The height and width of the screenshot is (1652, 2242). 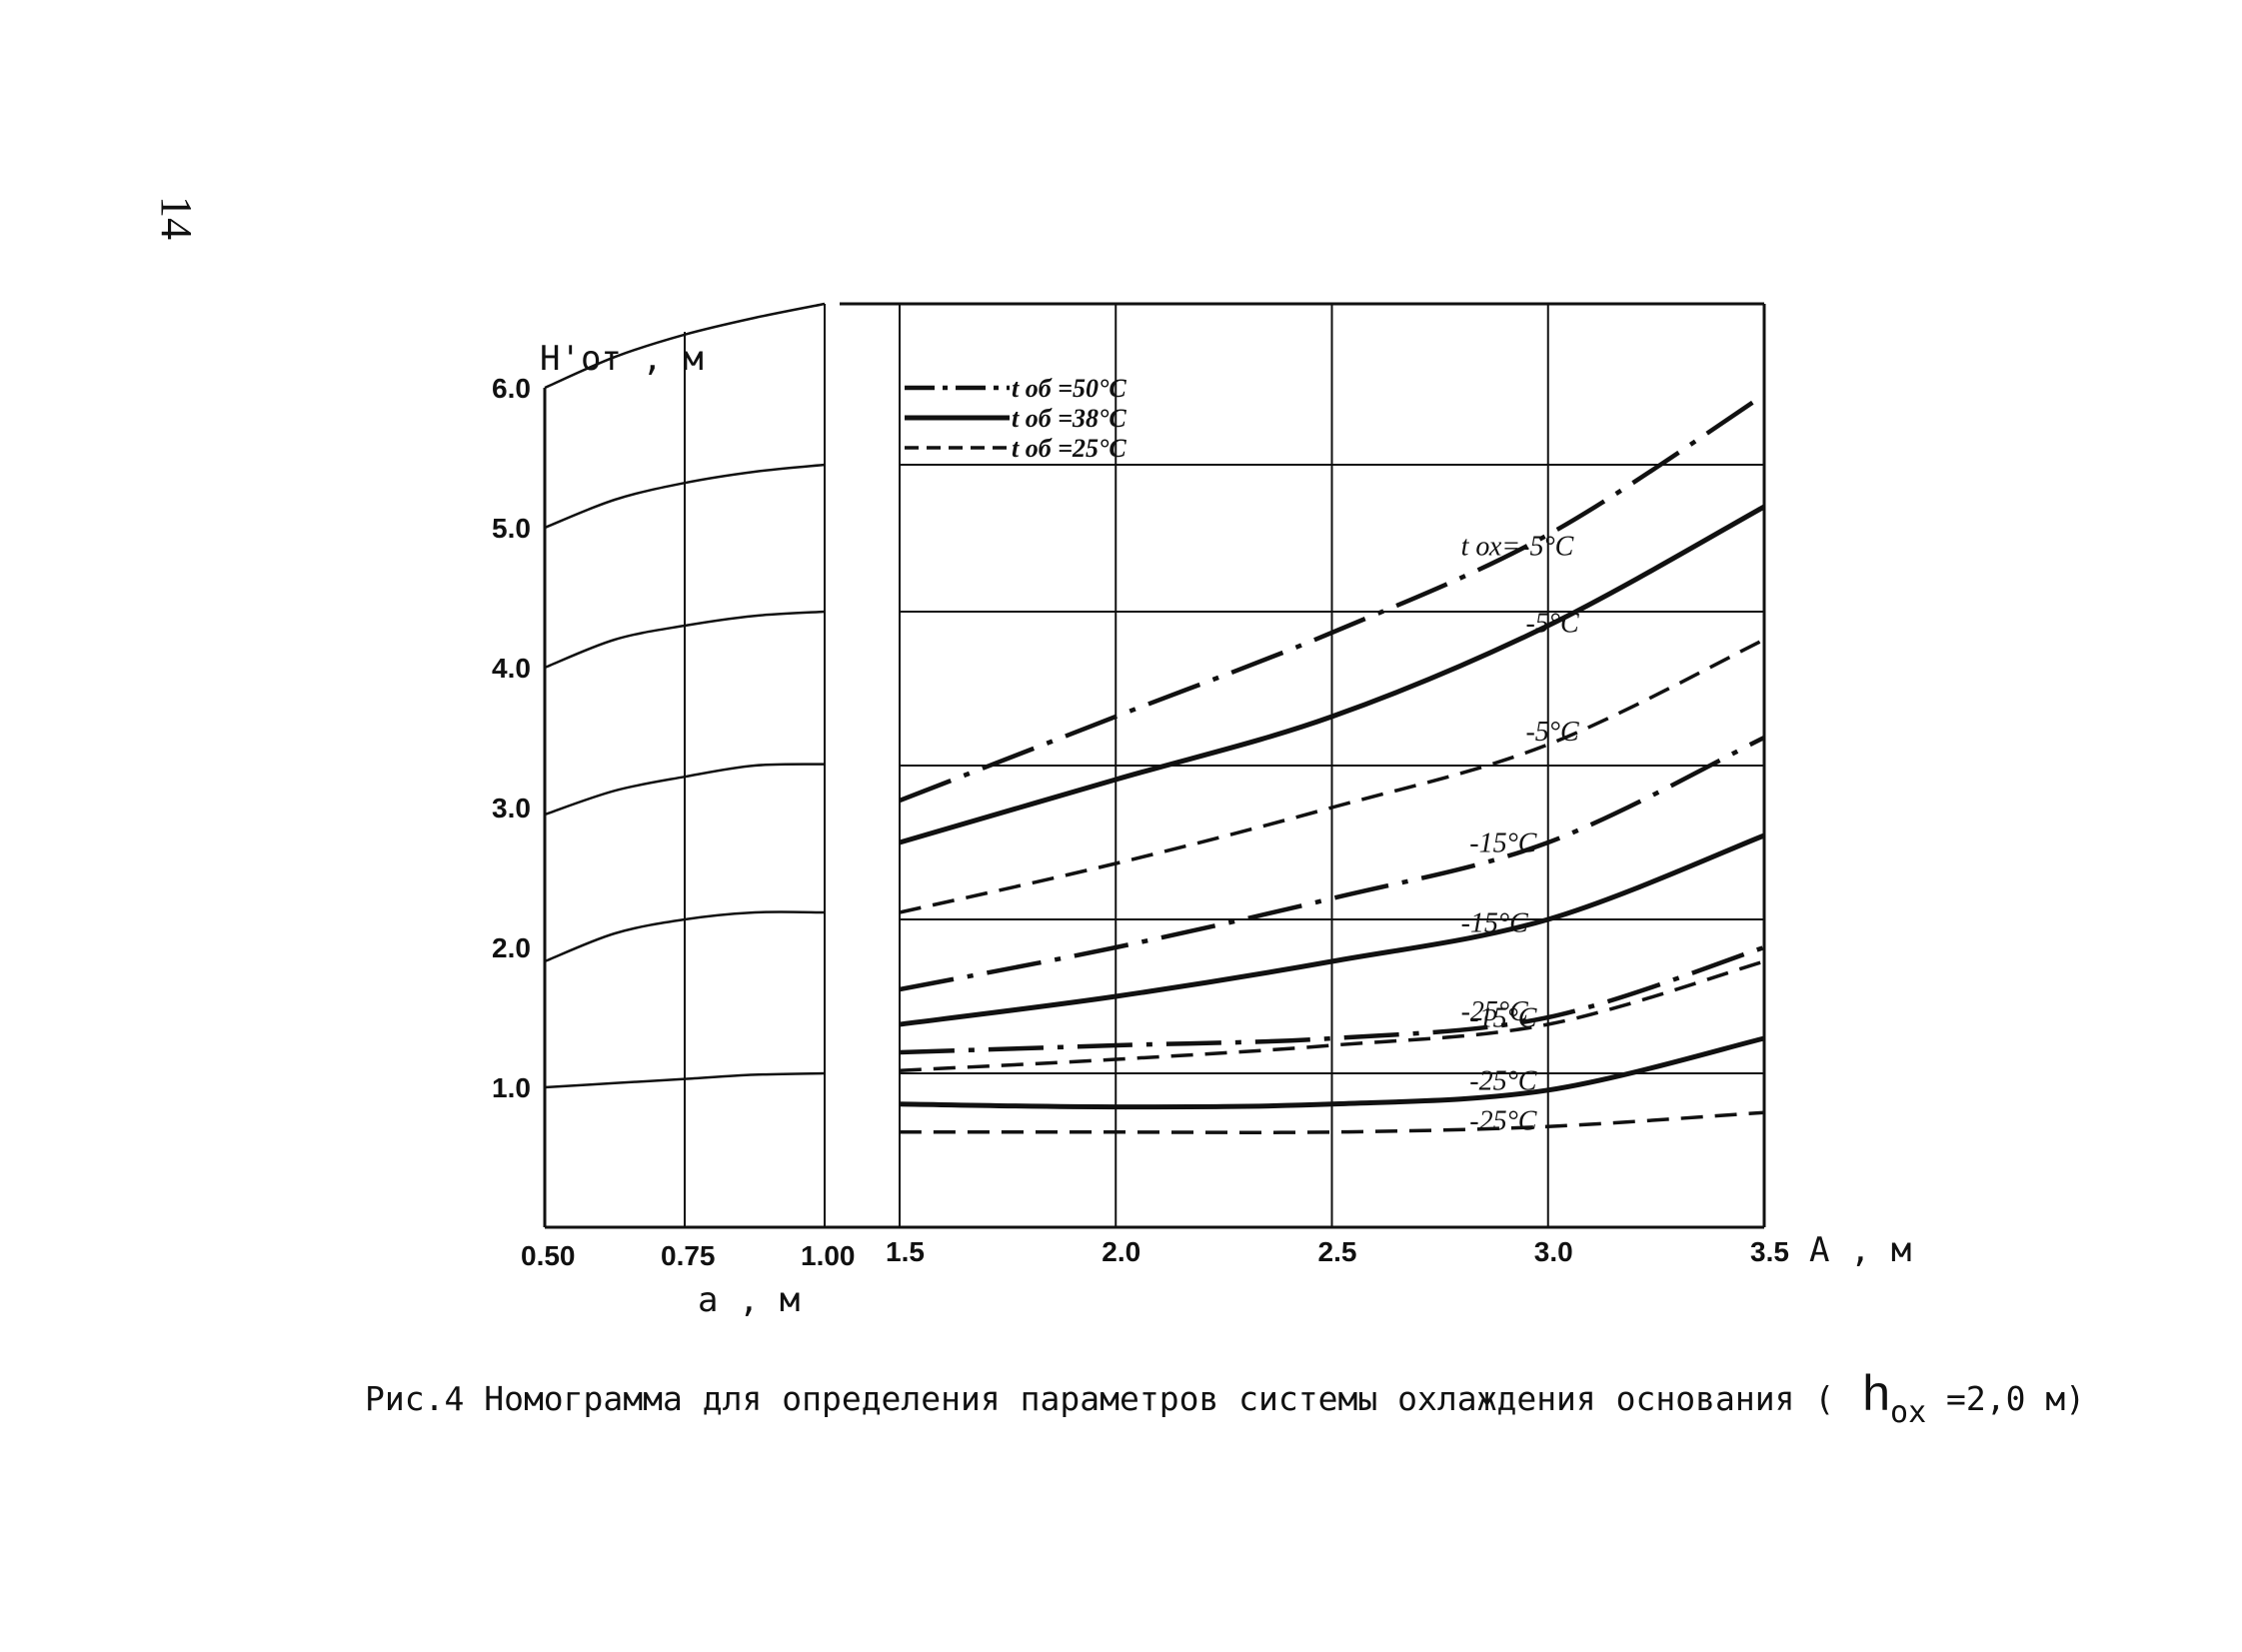 What do you see at coordinates (1769, 1251) in the screenshot?
I see `right-x-tick-4: 3.5` at bounding box center [1769, 1251].